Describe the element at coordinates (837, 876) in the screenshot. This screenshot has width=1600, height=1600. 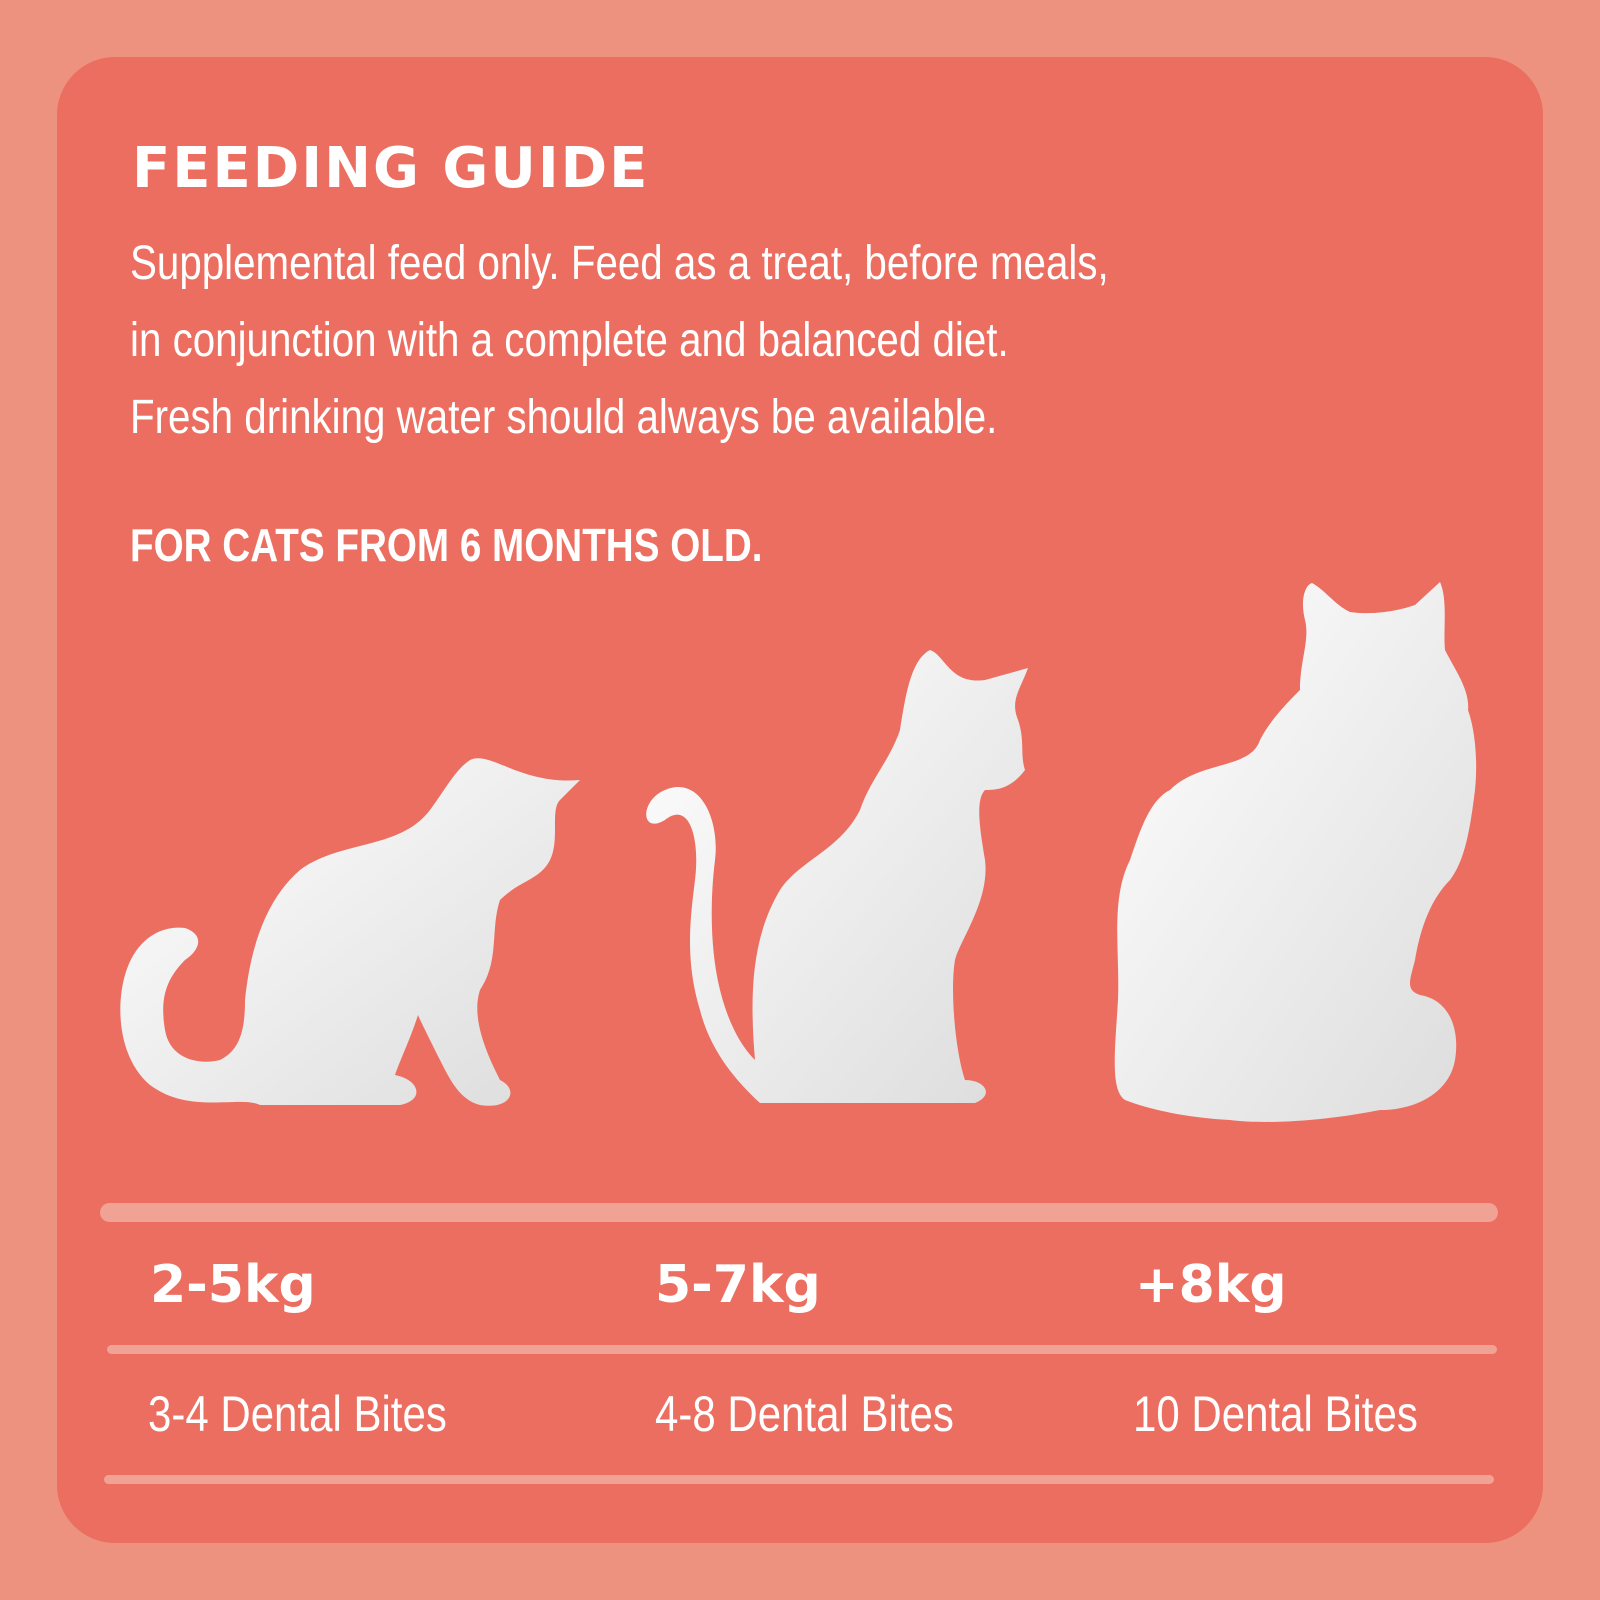
I see `medium-cat-silhouette-icon` at that location.